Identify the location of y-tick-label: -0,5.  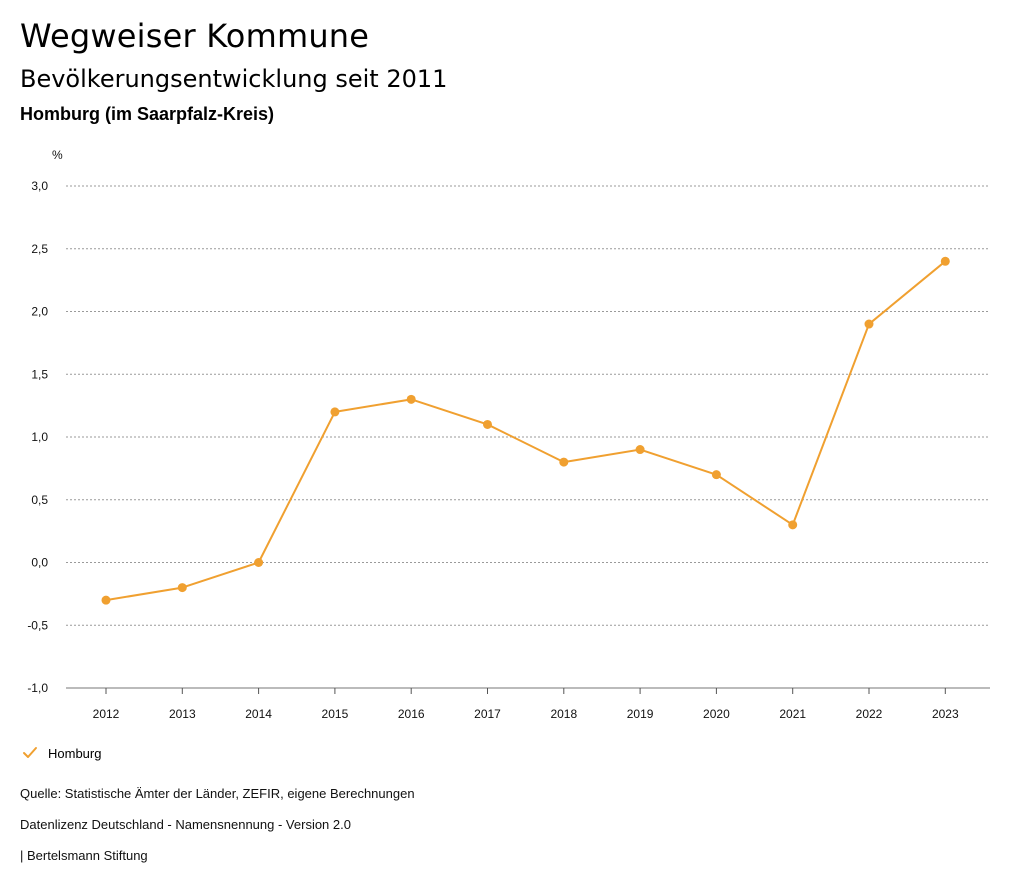
(37, 625).